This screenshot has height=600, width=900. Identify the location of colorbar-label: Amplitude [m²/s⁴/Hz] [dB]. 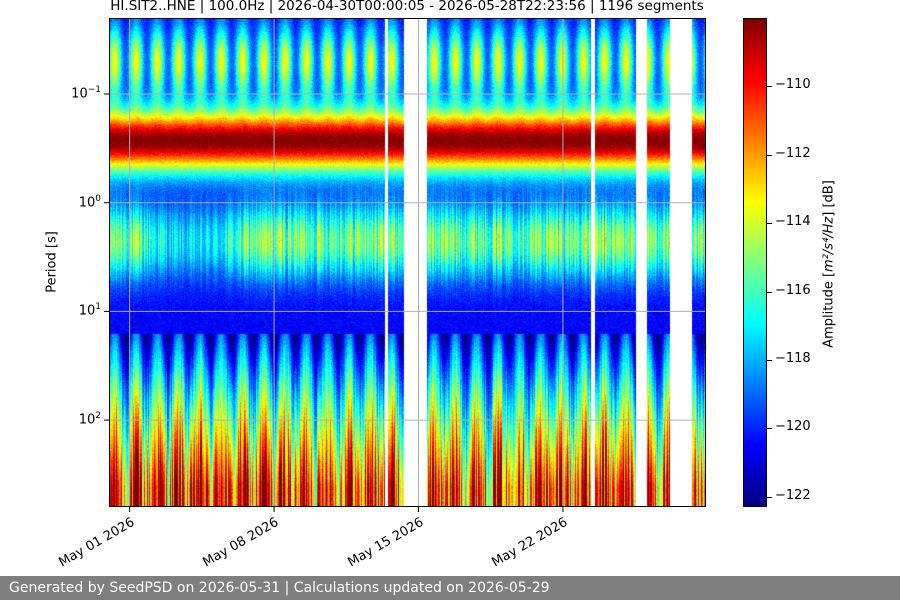
(829, 264).